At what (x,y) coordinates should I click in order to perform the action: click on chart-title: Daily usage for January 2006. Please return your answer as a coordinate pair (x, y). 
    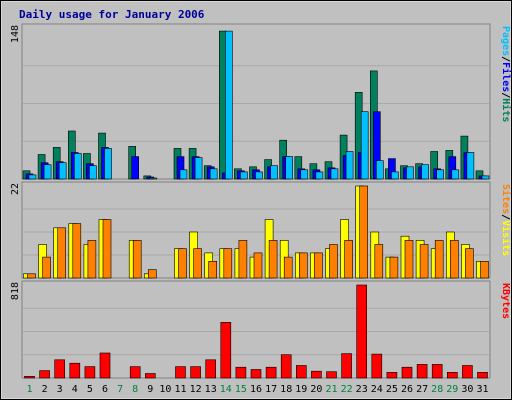
    Looking at the image, I should click on (112, 14).